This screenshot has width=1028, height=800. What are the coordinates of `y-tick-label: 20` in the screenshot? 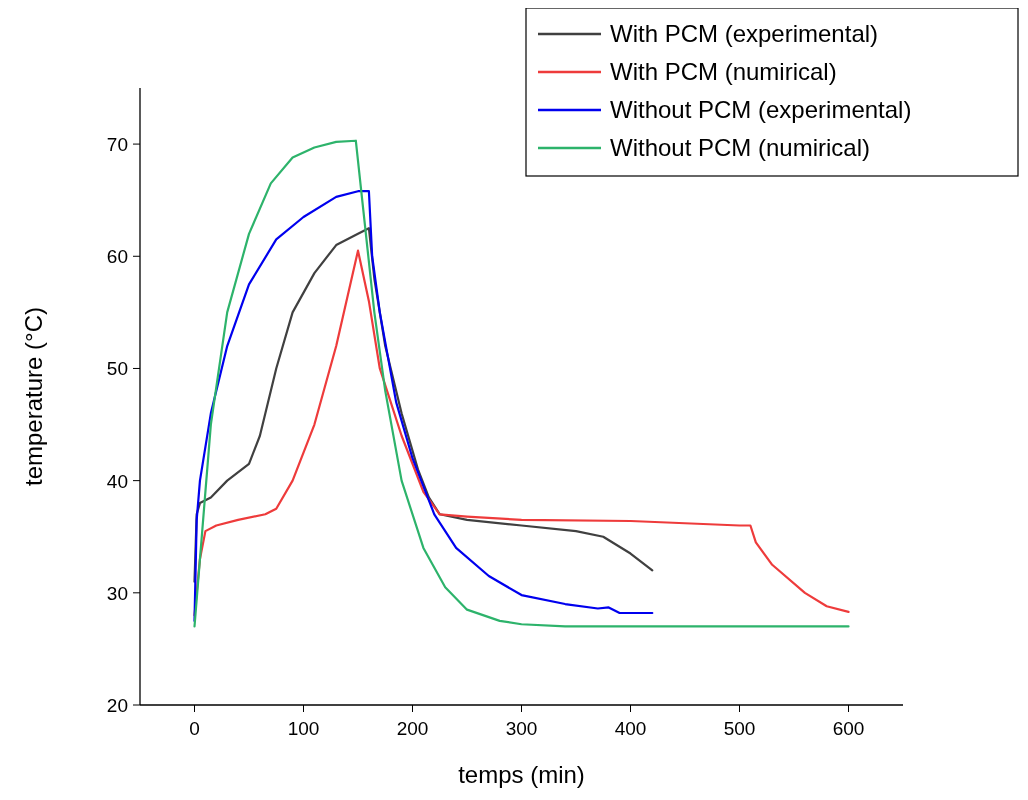 It's located at (117, 705).